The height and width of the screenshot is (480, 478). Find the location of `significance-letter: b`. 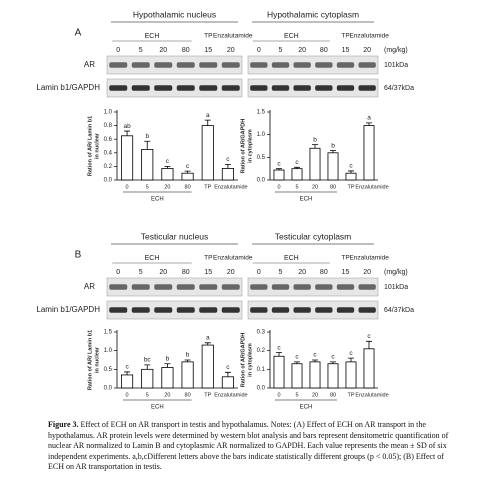

significance-letter: b is located at coordinates (168, 358).